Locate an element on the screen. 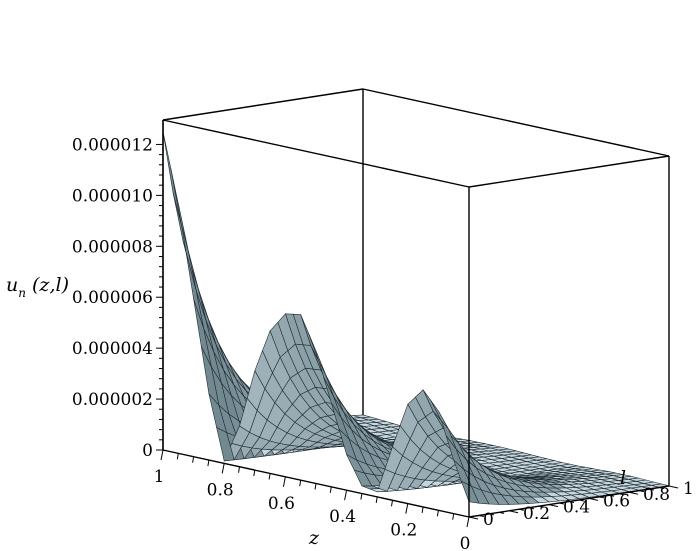 Image resolution: width=700 pixels, height=551 pixels. l-axis: 0 0.2 0.4 0.6 0.8 1 is located at coordinates (581, 504).